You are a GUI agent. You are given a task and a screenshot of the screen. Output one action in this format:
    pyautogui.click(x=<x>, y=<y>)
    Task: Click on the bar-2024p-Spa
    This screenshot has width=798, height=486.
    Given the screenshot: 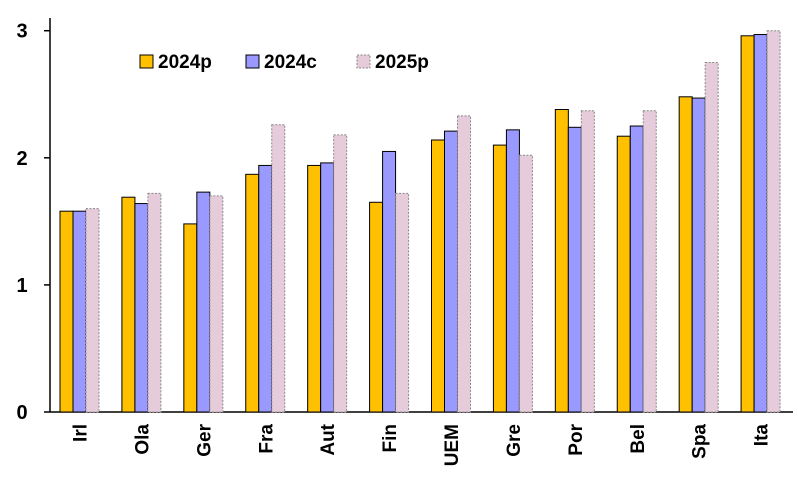 What is the action you would take?
    pyautogui.click(x=685, y=254)
    